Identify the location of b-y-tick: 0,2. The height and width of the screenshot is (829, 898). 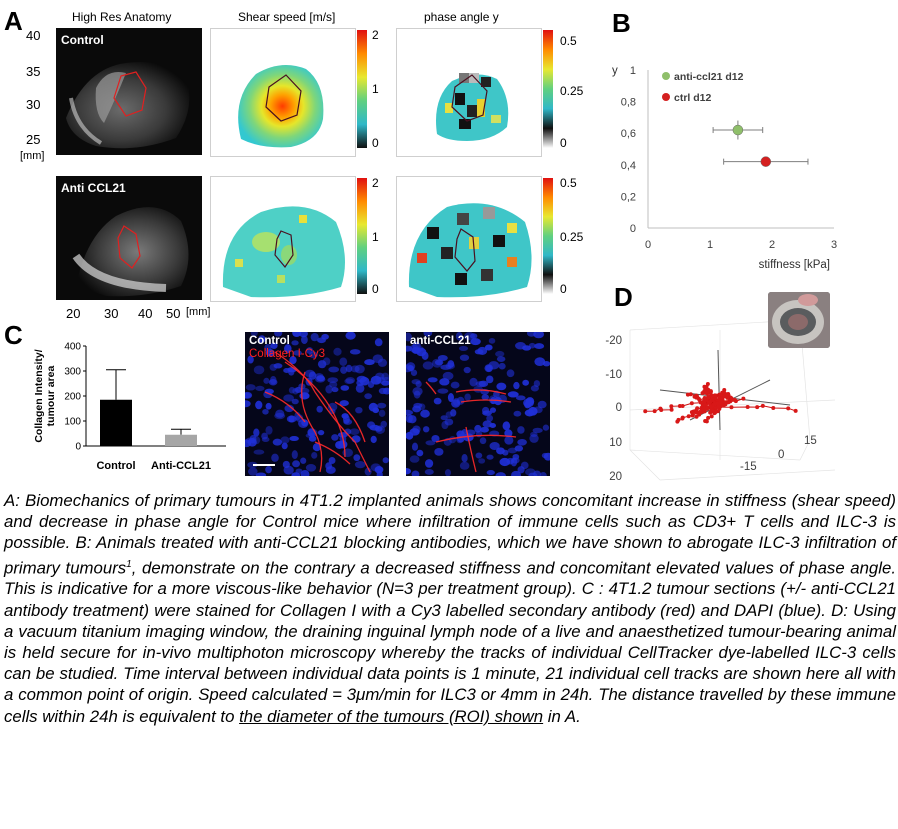
(628, 197).